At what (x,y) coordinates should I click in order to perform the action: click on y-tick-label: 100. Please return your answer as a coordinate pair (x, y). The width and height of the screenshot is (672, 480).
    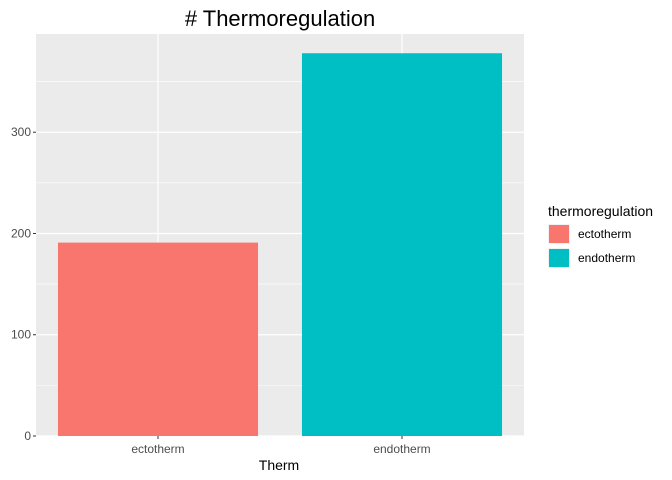
    Looking at the image, I should click on (21, 335).